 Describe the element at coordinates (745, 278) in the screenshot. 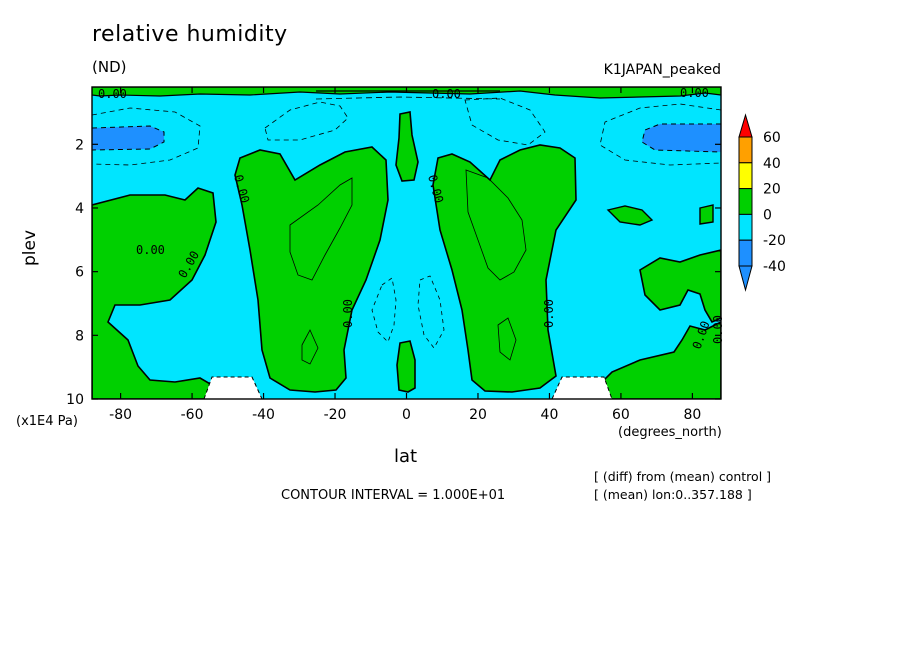

I see `colorbar-bottom-arrow` at that location.